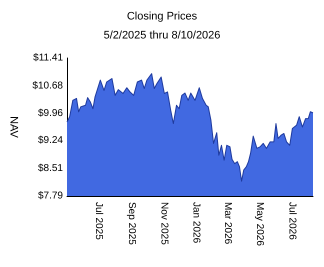 This screenshot has width=324, height=267. What do you see at coordinates (164, 224) in the screenshot?
I see `x-tick-label: Nov 2025` at bounding box center [164, 224].